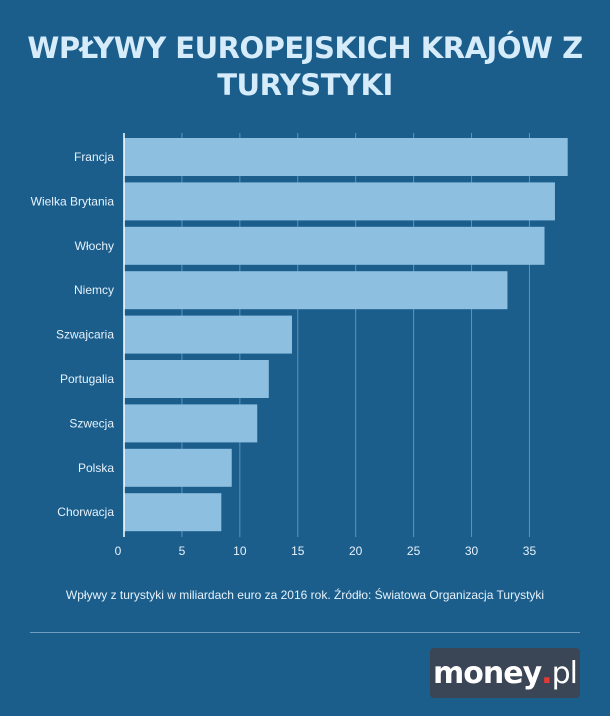  I want to click on category-label-2: Włochy, so click(94, 246).